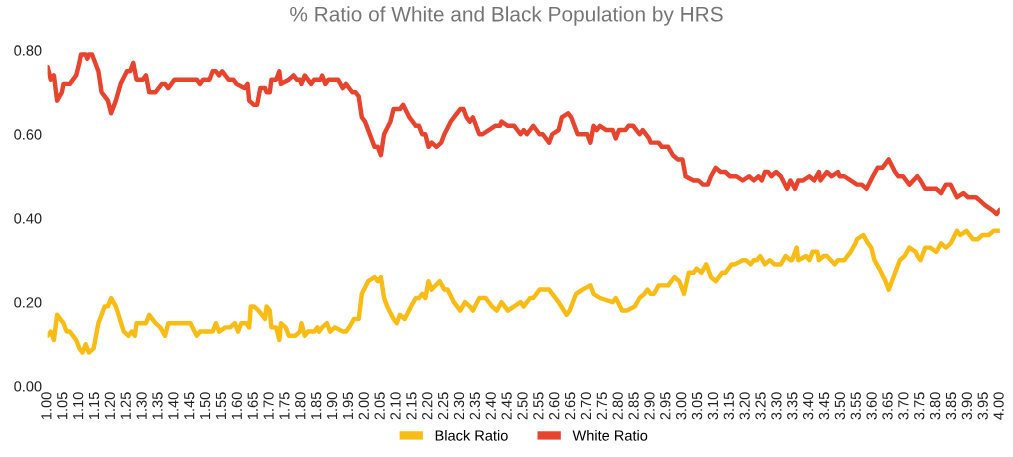 The image size is (1013, 457). What do you see at coordinates (840, 406) in the screenshot?
I see `x-tick-label: 3.50` at bounding box center [840, 406].